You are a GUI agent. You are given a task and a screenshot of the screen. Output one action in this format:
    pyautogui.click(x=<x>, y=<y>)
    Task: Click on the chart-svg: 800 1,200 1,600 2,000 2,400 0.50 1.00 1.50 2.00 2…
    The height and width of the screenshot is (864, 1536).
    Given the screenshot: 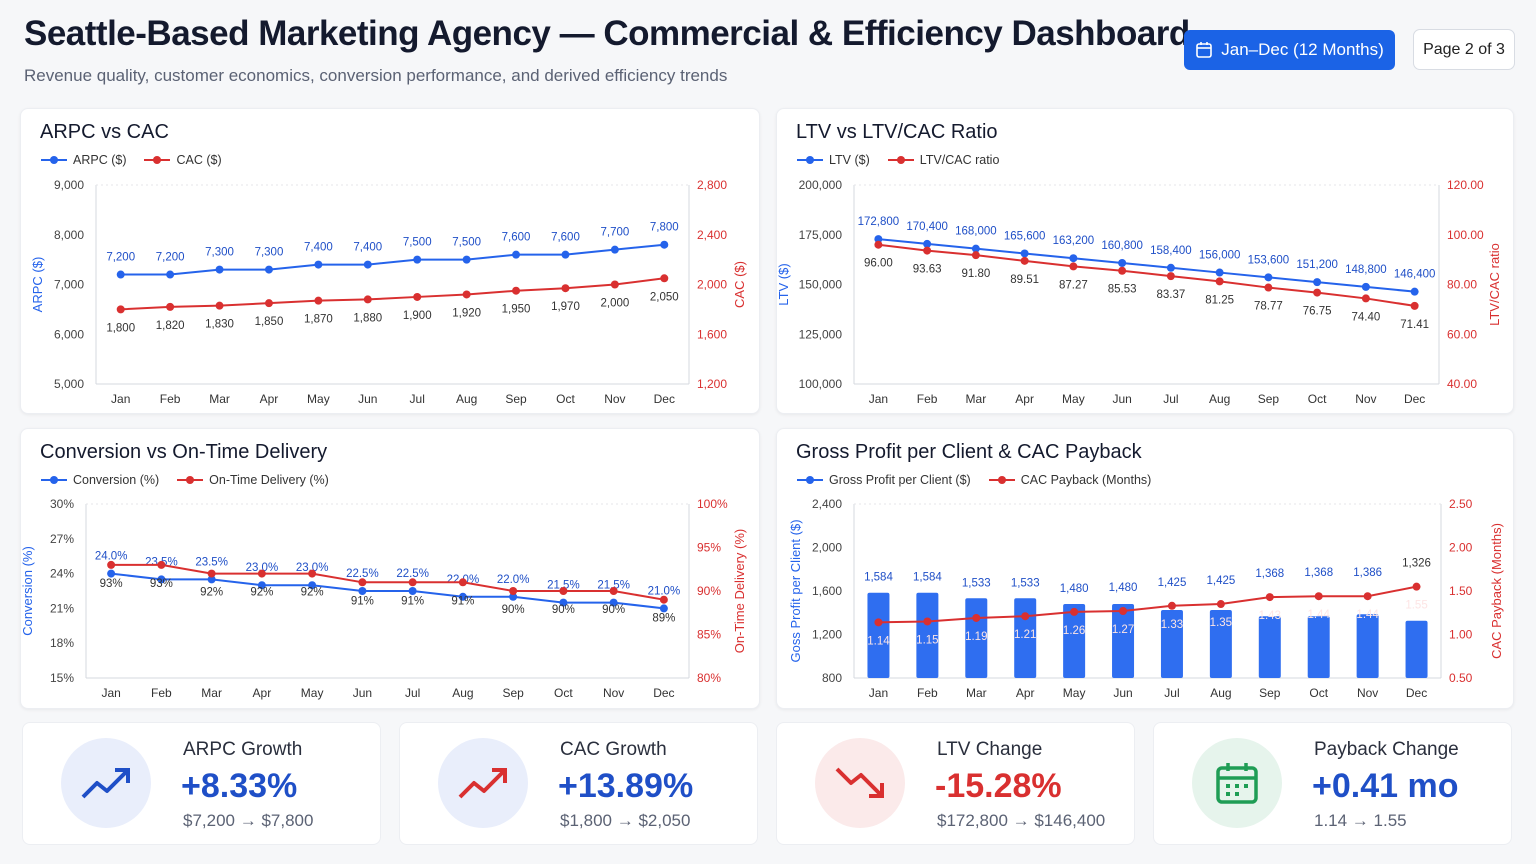 What is the action you would take?
    pyautogui.click(x=1146, y=598)
    